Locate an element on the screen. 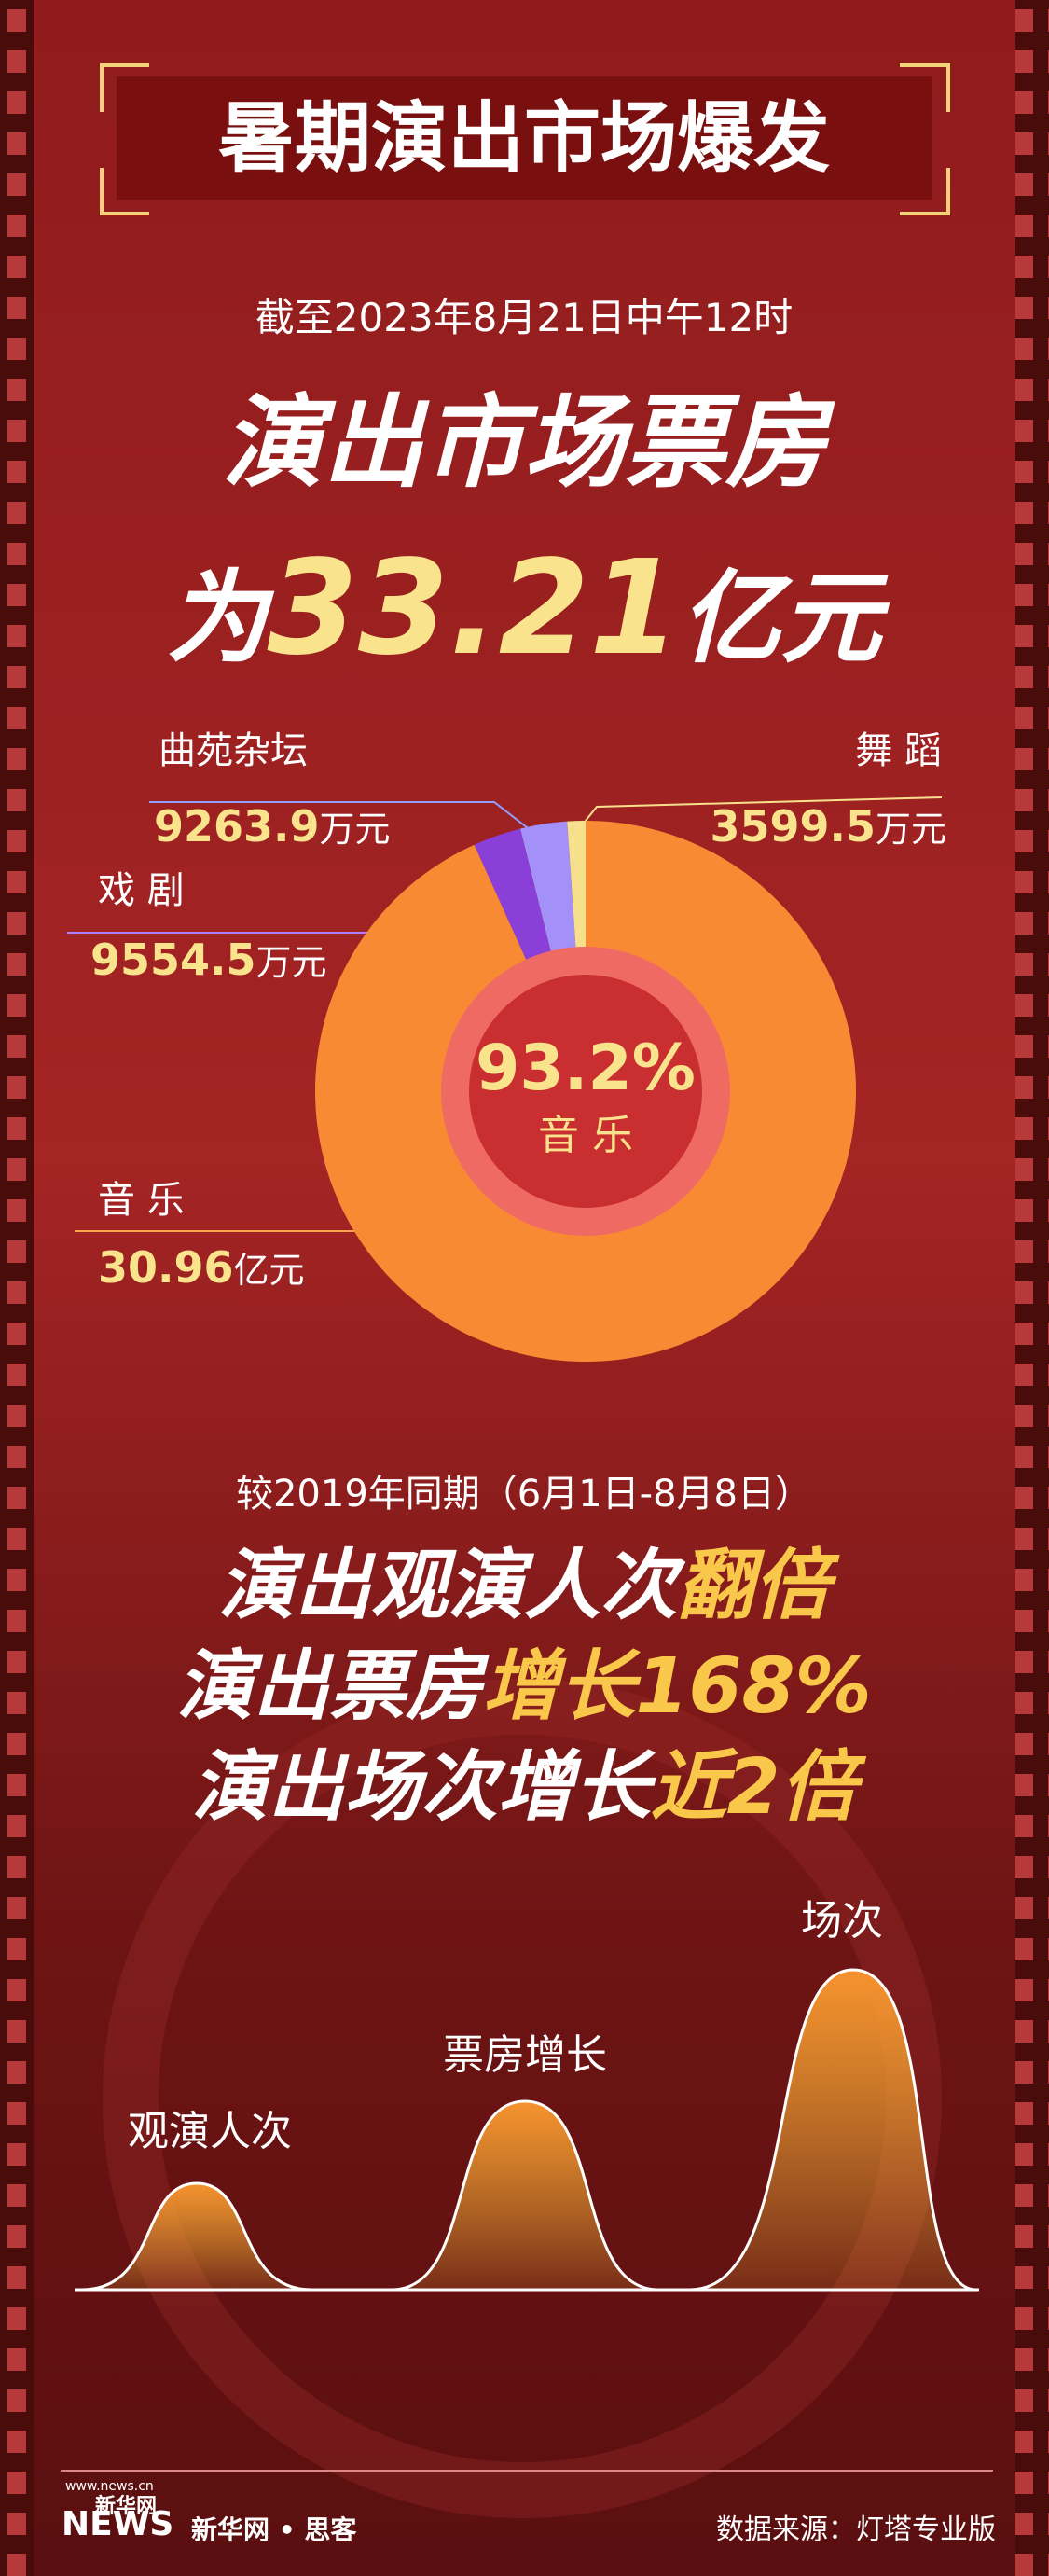 This screenshot has width=1049, height=2576. comparison-line: 演出观演人次翻倍 is located at coordinates (529, 1586).